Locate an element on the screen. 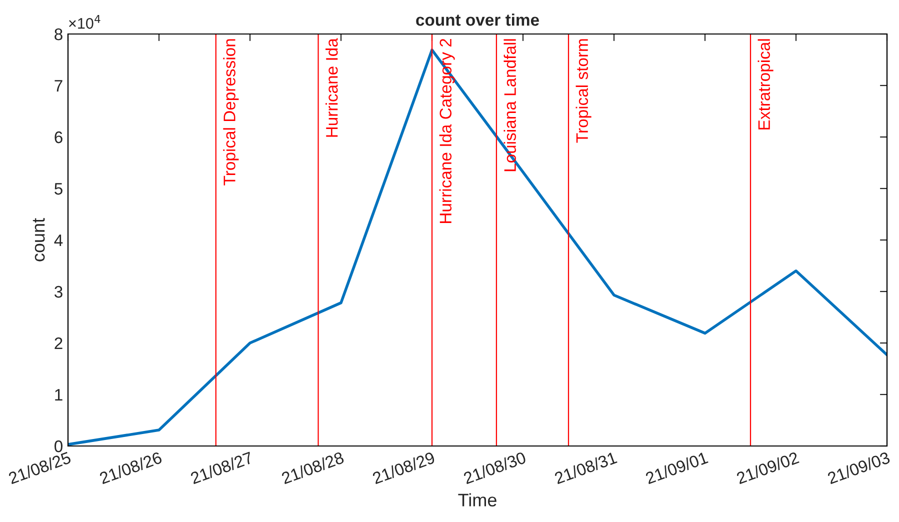 The width and height of the screenshot is (899, 522). y-tick-label: 4 is located at coordinates (58, 240).